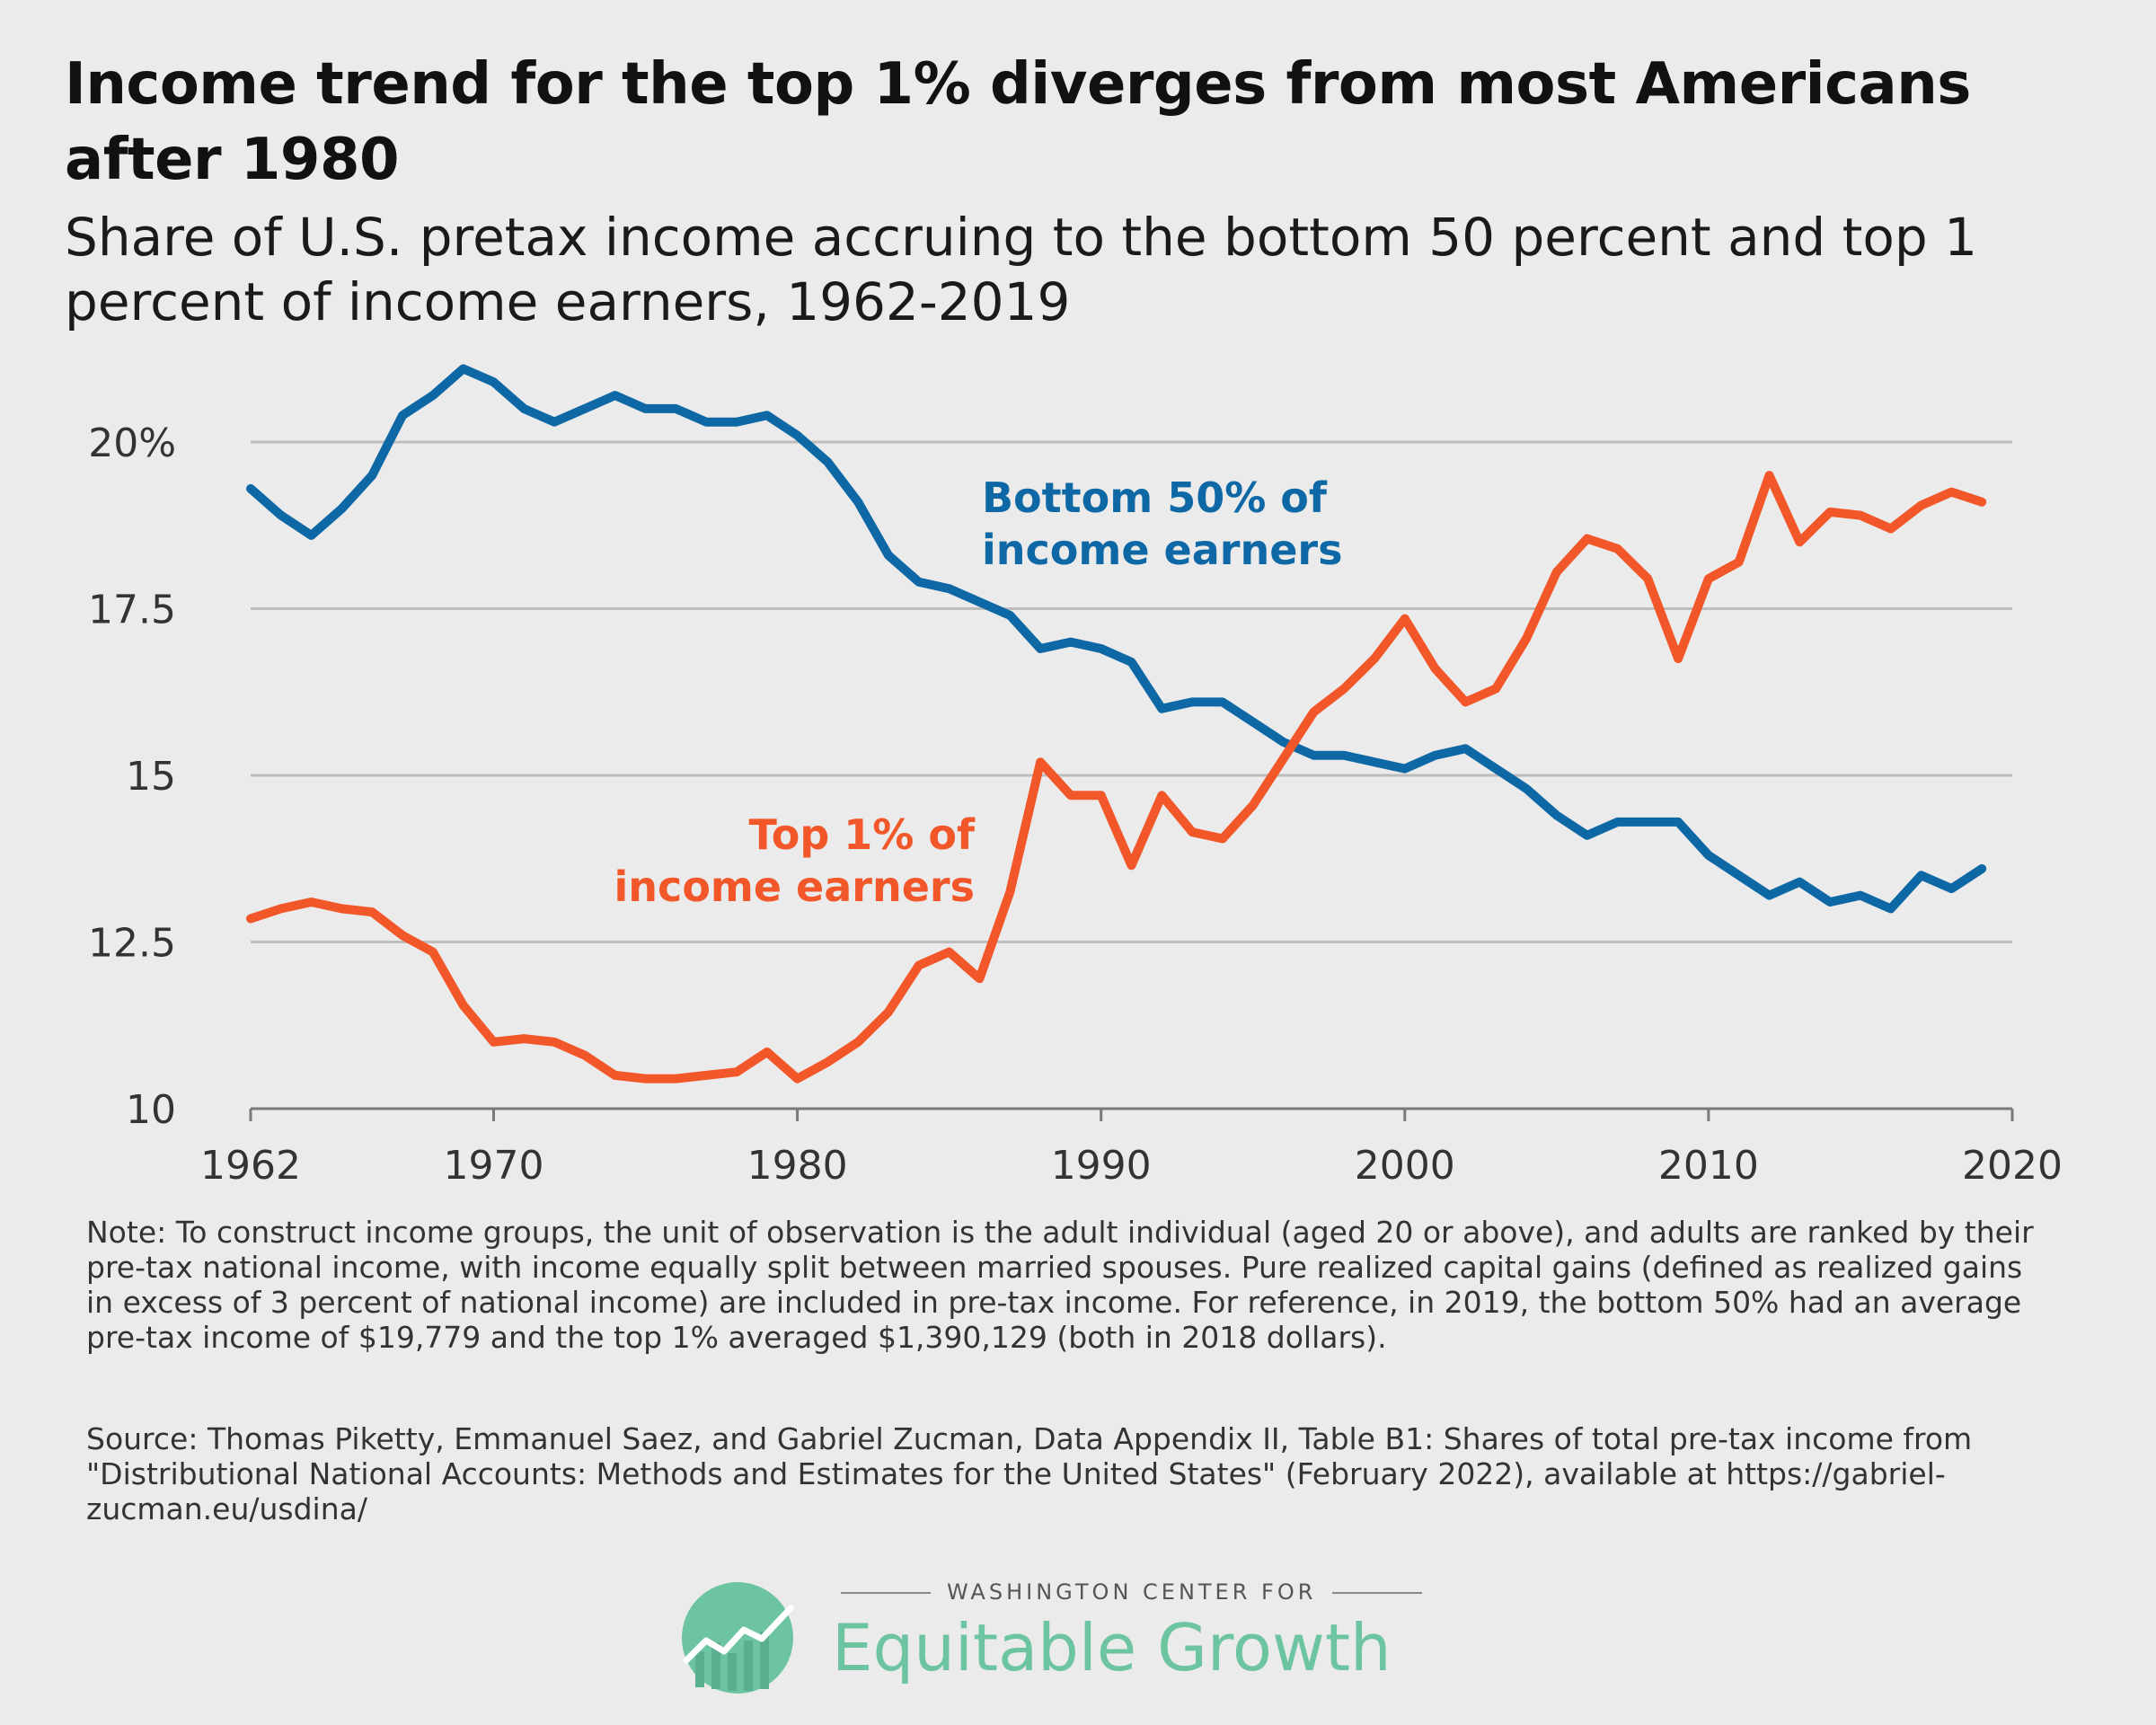 The height and width of the screenshot is (1725, 2156). I want to click on x-tick-label: 1970, so click(493, 1166).